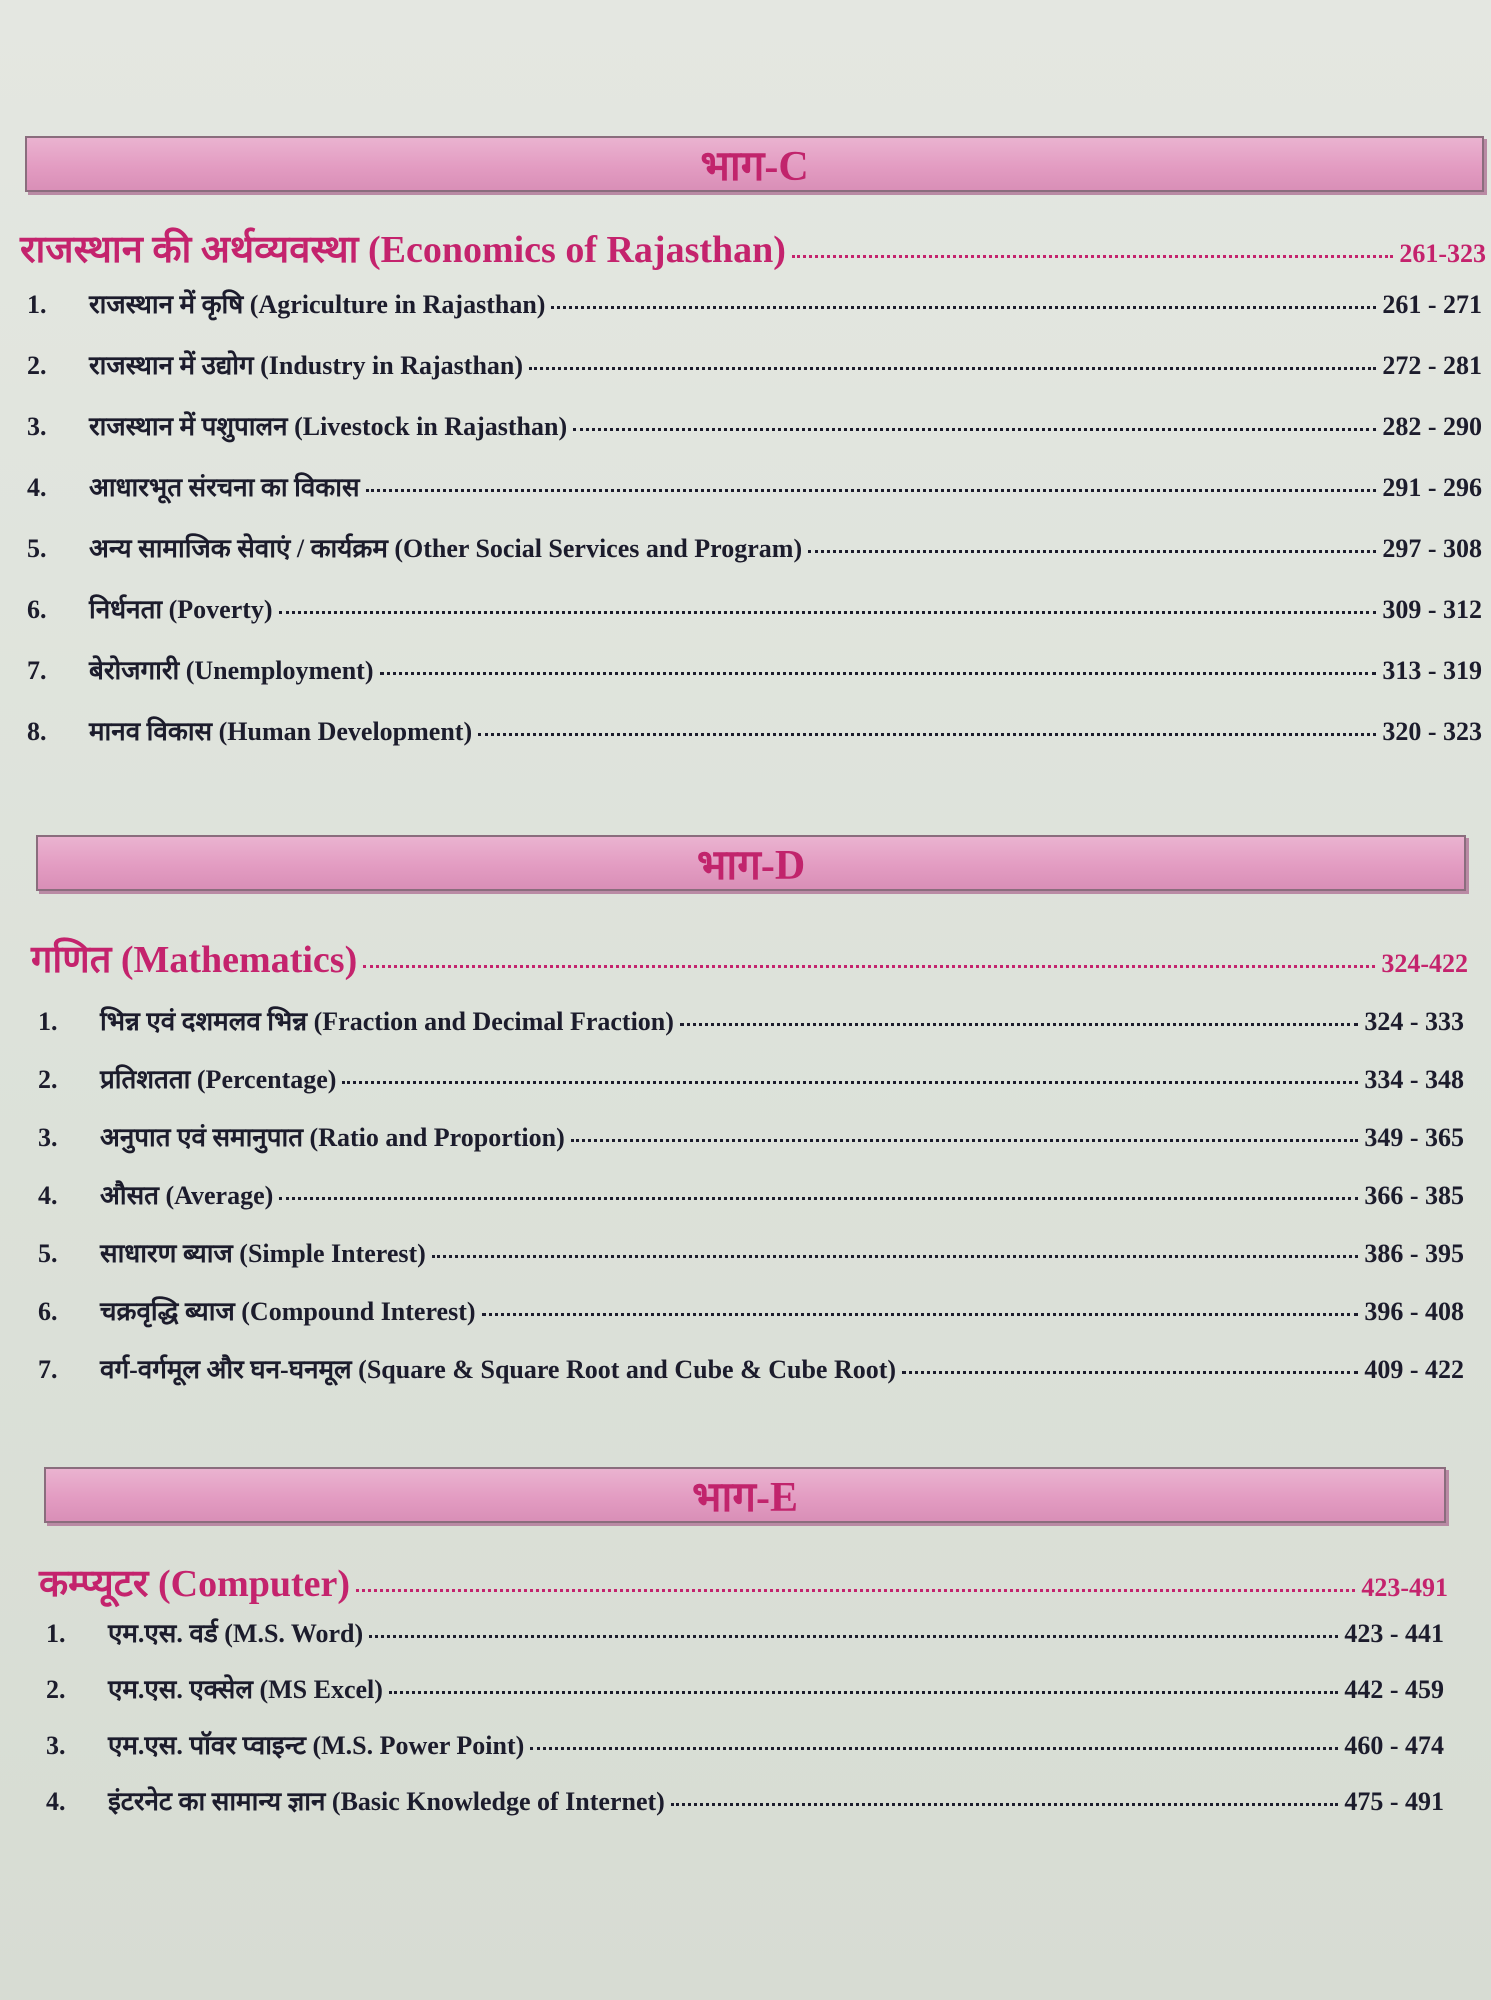 Image resolution: width=1491 pixels, height=2000 pixels. What do you see at coordinates (1414, 1079) in the screenshot?
I see `item-pages: 334 - 348` at bounding box center [1414, 1079].